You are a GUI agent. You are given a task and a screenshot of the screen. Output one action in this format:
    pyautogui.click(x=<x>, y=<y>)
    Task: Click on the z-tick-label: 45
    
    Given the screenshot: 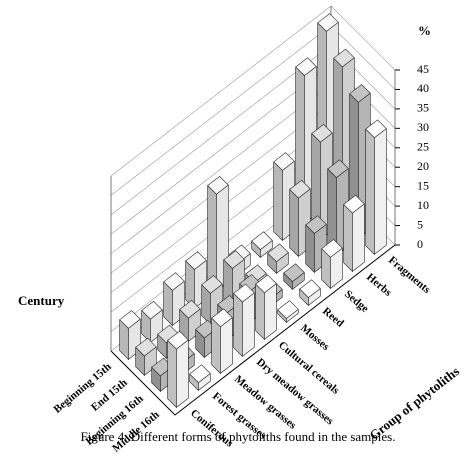 What is the action you would take?
    pyautogui.click(x=423, y=69)
    